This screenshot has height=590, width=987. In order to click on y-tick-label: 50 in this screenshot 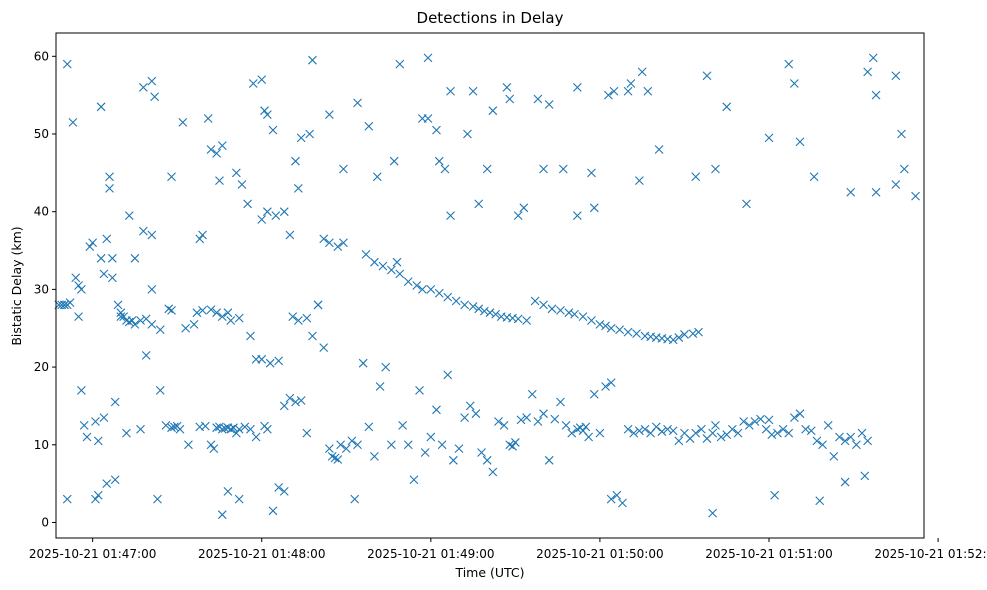, I will do `click(41, 134)`.